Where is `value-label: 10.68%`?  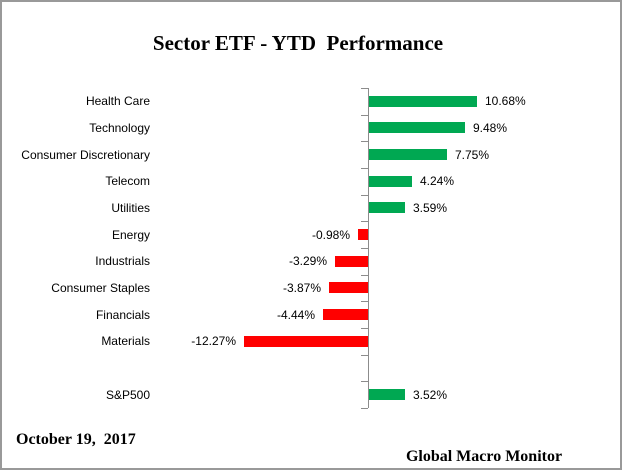 value-label: 10.68% is located at coordinates (505, 101).